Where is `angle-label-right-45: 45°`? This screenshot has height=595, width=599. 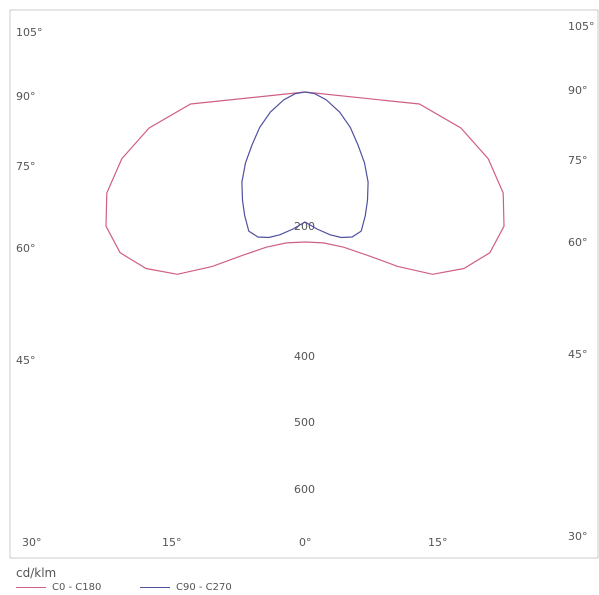 angle-label-right-45: 45° is located at coordinates (578, 354).